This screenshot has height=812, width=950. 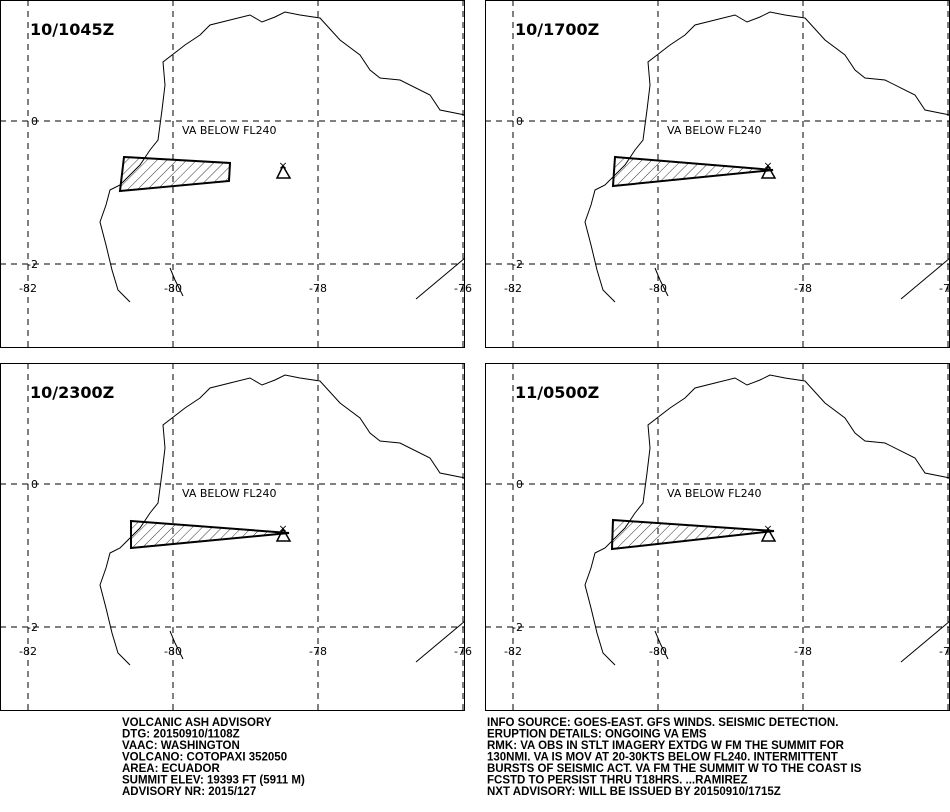 I want to click on info-line: FCSTD TO PERSIST THRU T18HRS. ...RAMIREZ, so click(x=617, y=781).